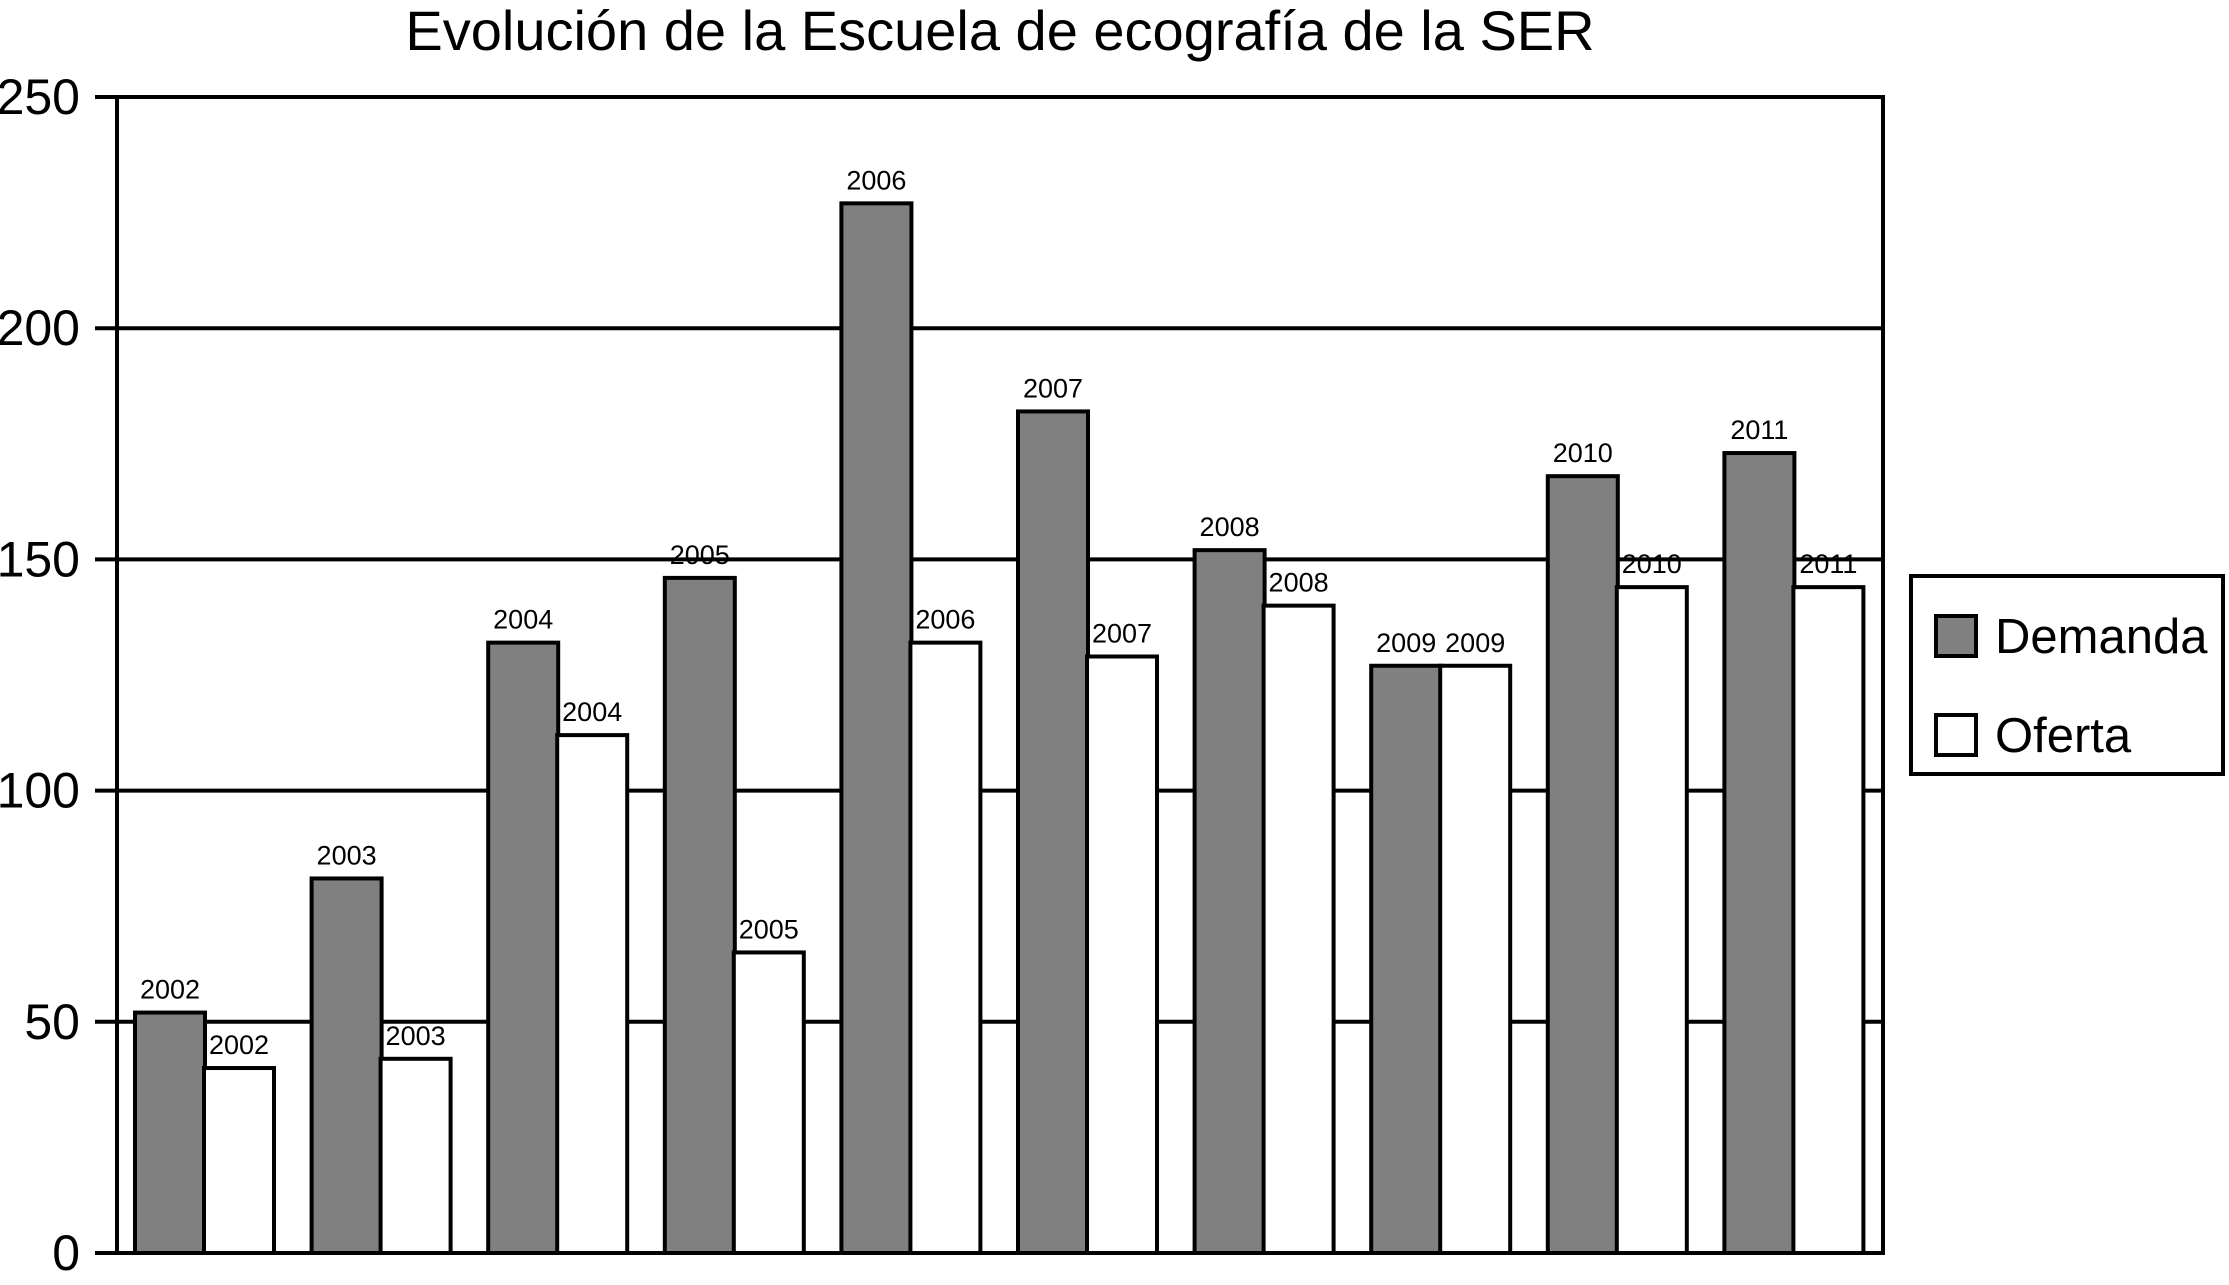 This screenshot has height=1285, width=2229. I want to click on bar-demanda-2002, so click(170, 1132).